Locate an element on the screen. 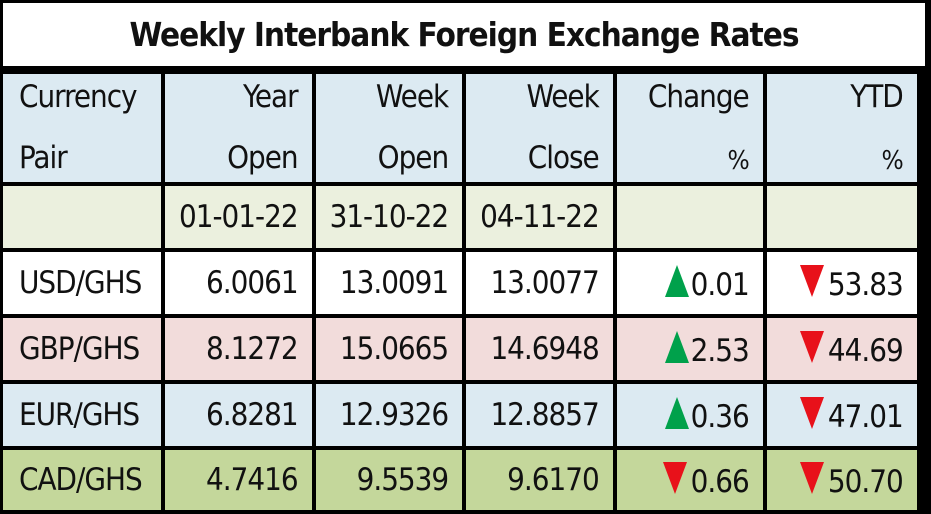 The width and height of the screenshot is (931, 514). header-ytd: YTD% is located at coordinates (841, 128).